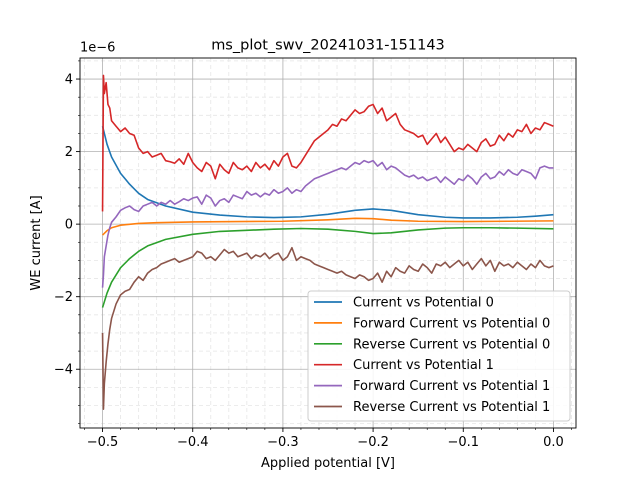 Image resolution: width=640 pixels, height=480 pixels. Describe the element at coordinates (67, 242) in the screenshot. I see `y-axis: −4 −2 0 2 4` at that location.